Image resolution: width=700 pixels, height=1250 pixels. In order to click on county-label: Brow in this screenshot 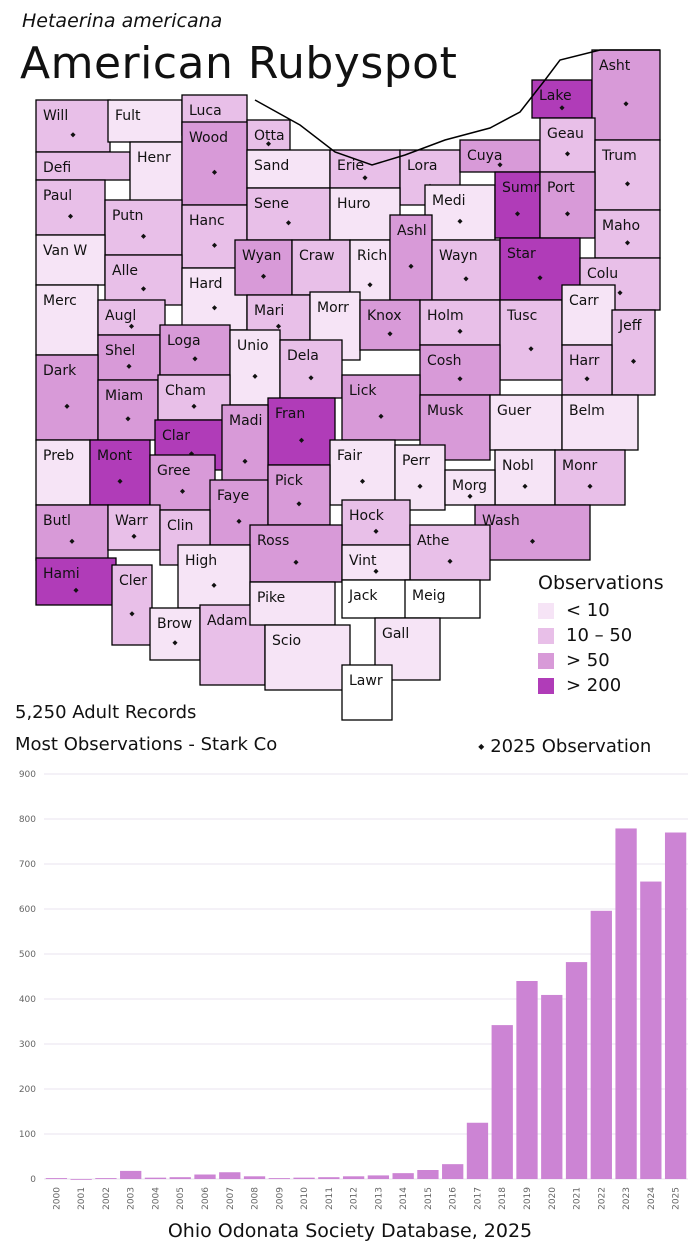, I will do `click(174, 624)`.